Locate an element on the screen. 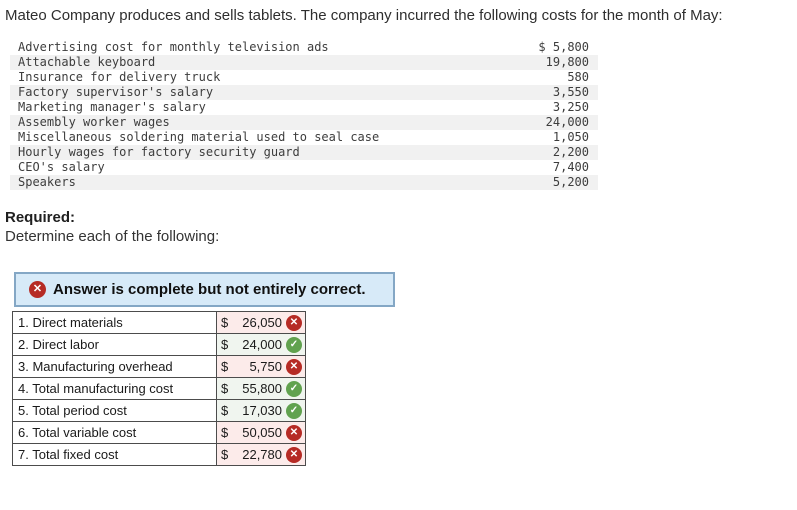 This screenshot has height=510, width=797. cost-row: Factory supervisor's salary 3,550 is located at coordinates (304, 92).